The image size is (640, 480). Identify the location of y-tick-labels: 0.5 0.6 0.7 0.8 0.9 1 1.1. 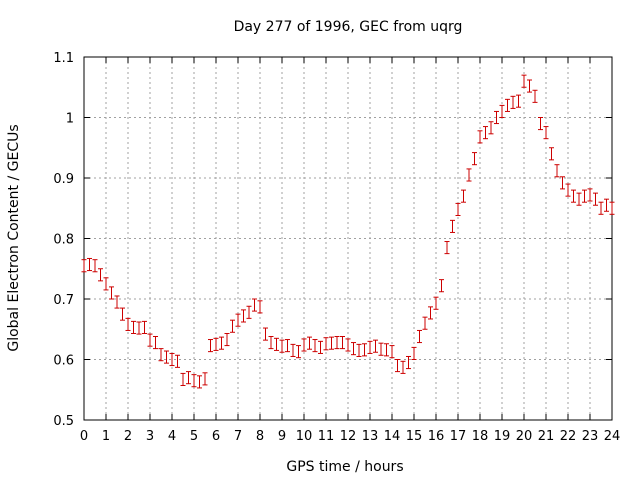
(63, 240).